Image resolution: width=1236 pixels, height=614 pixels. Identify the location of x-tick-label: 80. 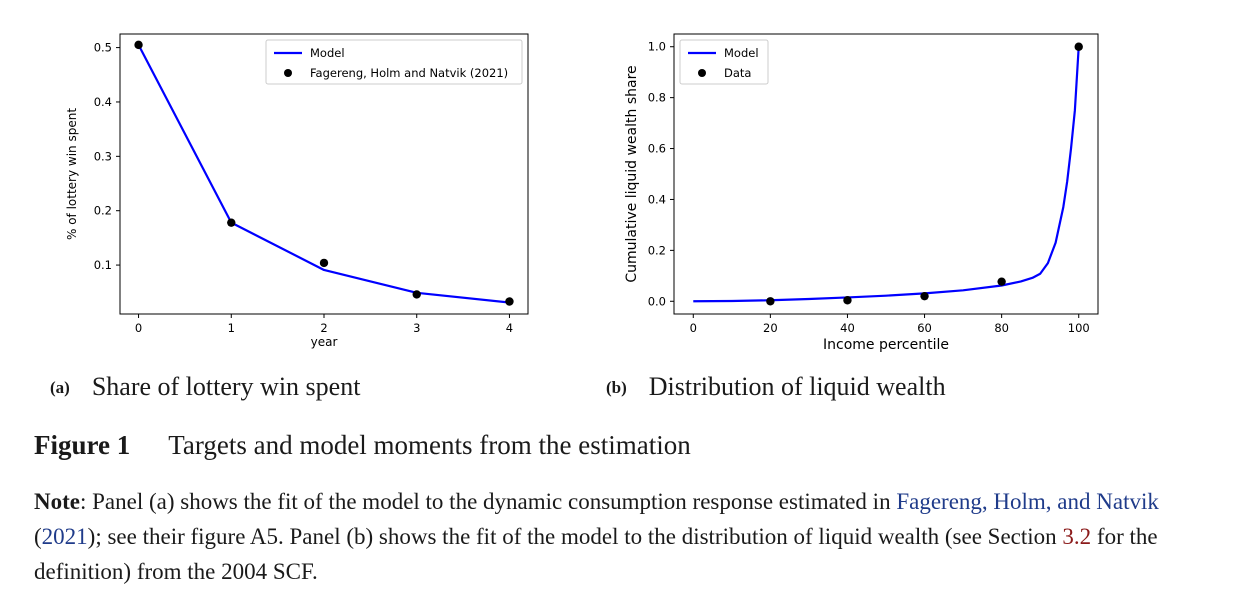
(1001, 328).